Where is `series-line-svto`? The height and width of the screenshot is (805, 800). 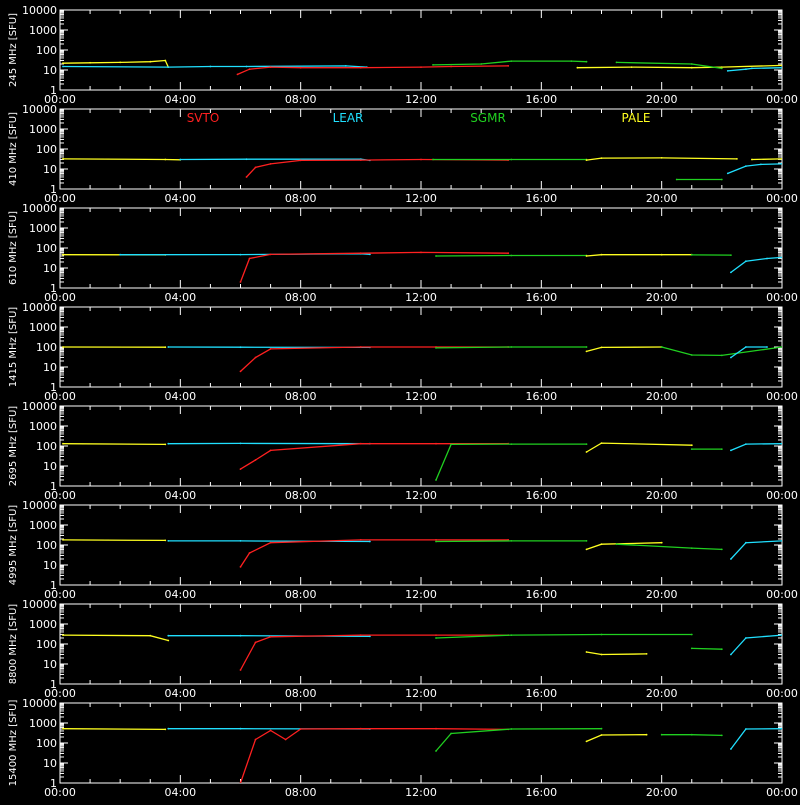
series-line-svto is located at coordinates (375, 652).